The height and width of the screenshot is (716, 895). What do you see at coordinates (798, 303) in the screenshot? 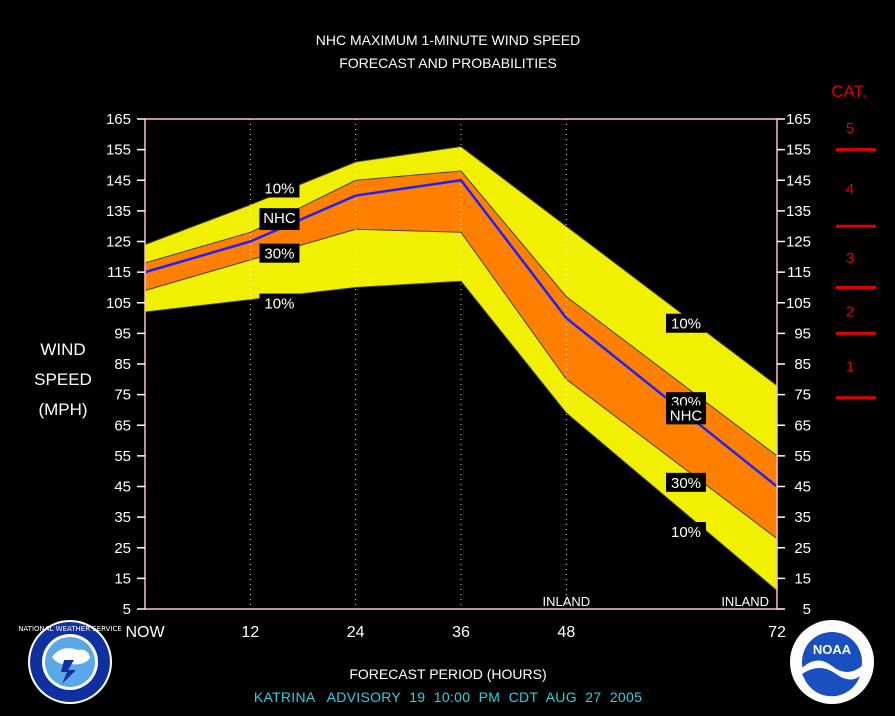
I see `y-tick-label-right: 105` at bounding box center [798, 303].